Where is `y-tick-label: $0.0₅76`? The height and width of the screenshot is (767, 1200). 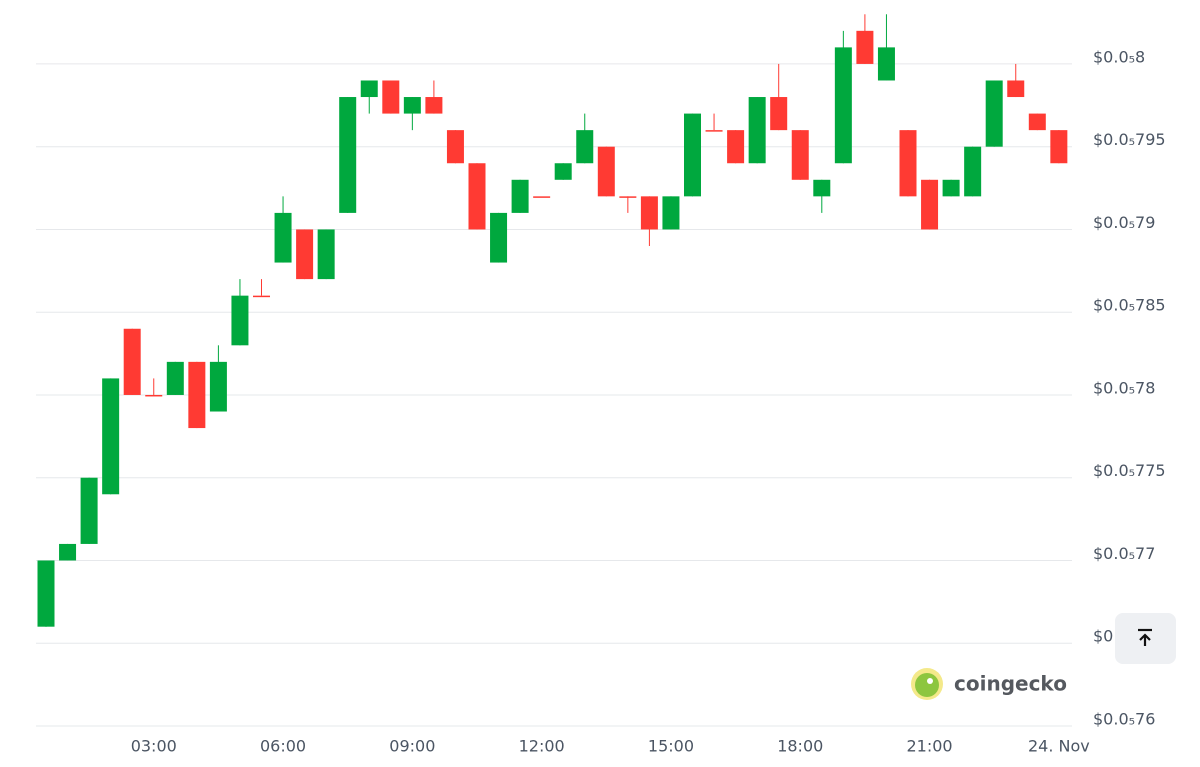
y-tick-label: $0.0₅76 is located at coordinates (1124, 719).